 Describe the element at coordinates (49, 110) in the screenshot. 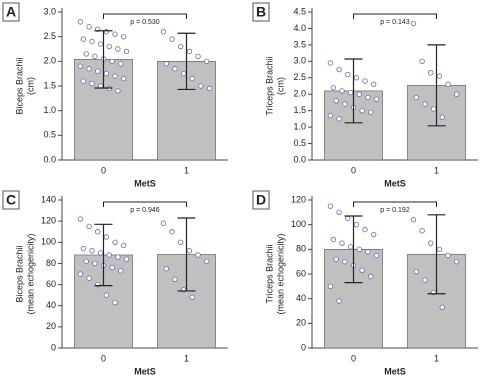

I see `y-tick-label: 1.0` at that location.